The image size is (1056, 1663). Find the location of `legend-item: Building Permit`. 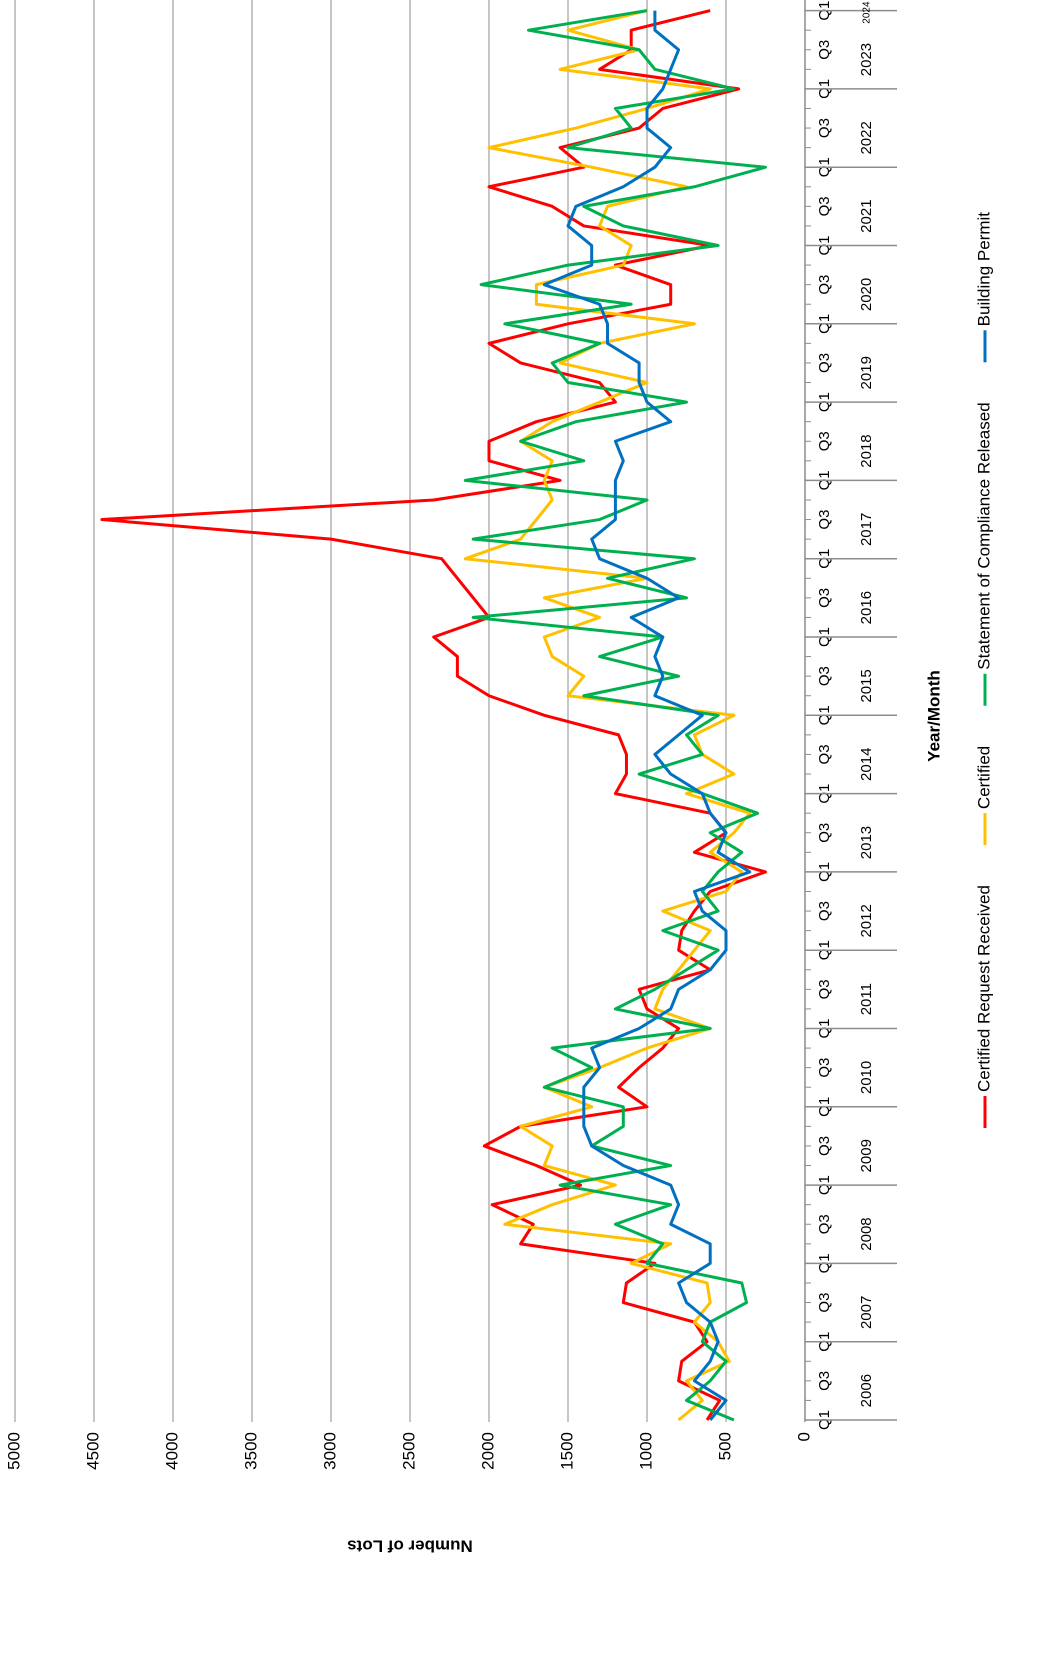

legend-item: Building Permit is located at coordinates (983, 287).